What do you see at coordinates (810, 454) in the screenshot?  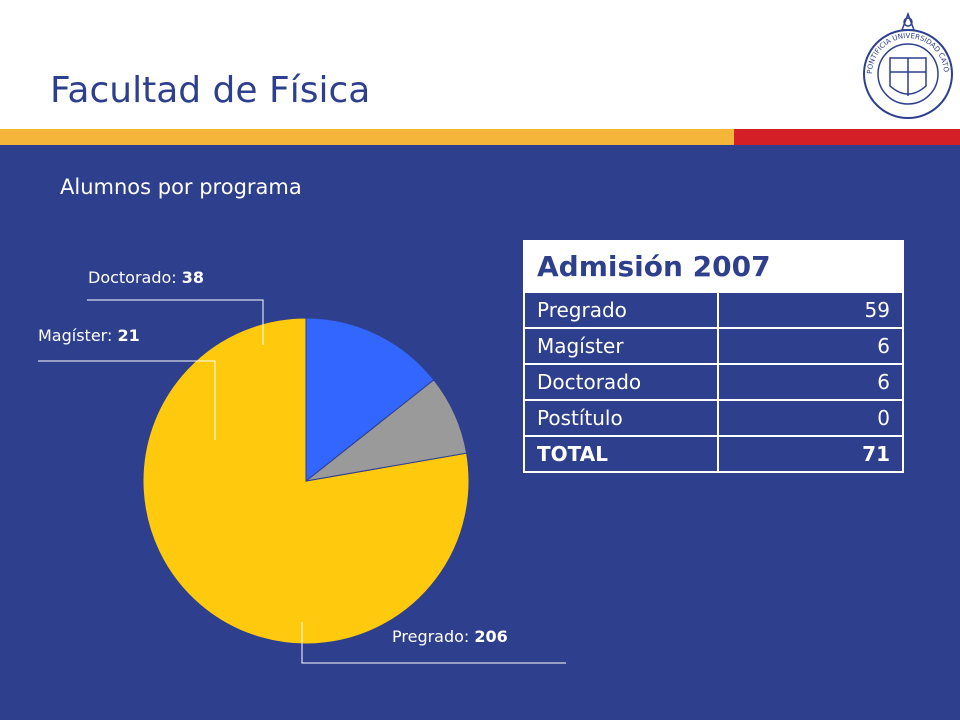 I see `row-value: 71` at bounding box center [810, 454].